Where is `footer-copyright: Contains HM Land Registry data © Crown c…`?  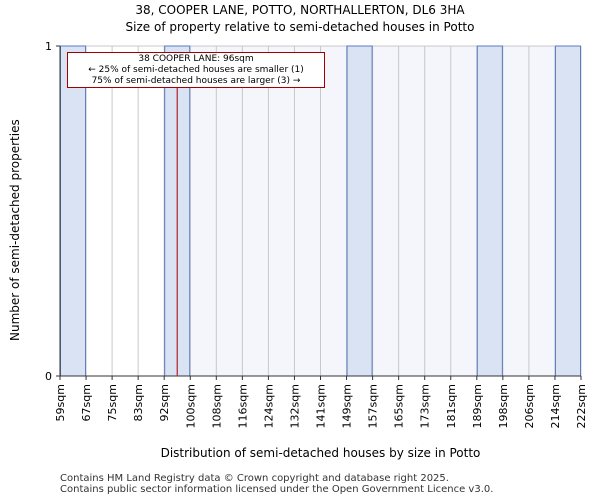 footer-copyright: Contains HM Land Registry data © Crown c… is located at coordinates (254, 478).